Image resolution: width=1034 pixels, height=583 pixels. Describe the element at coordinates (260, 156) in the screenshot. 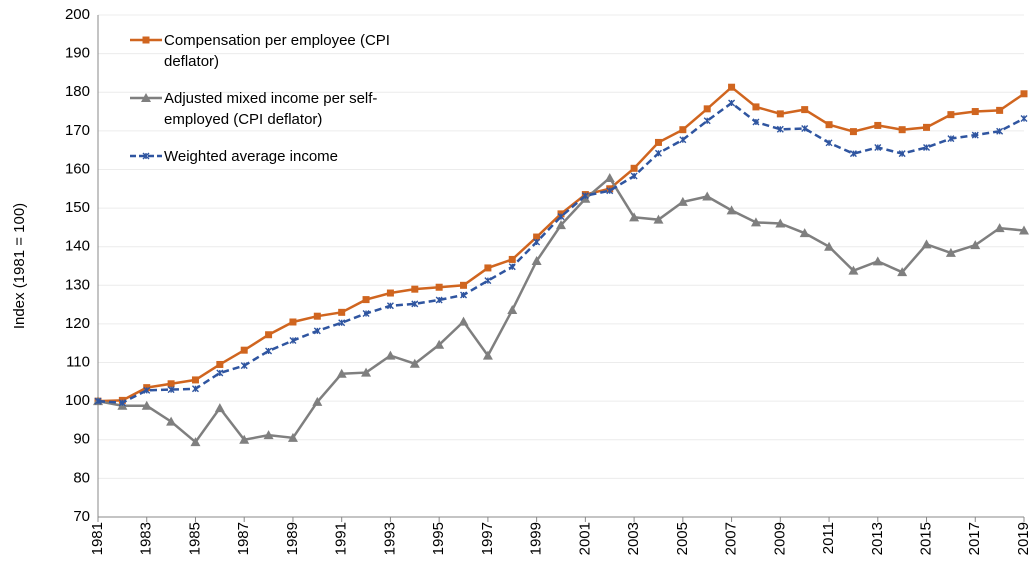

I see `legend-item: Weighted average income` at that location.